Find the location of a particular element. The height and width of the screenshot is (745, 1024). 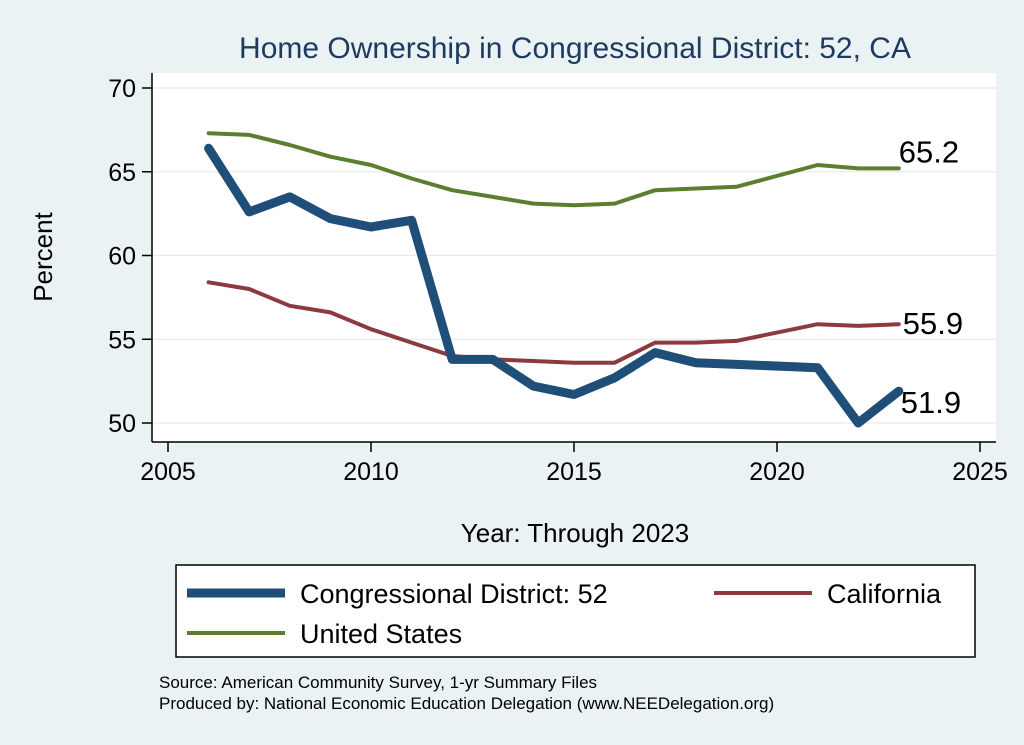

y-tick-label: 70 is located at coordinates (122, 89).